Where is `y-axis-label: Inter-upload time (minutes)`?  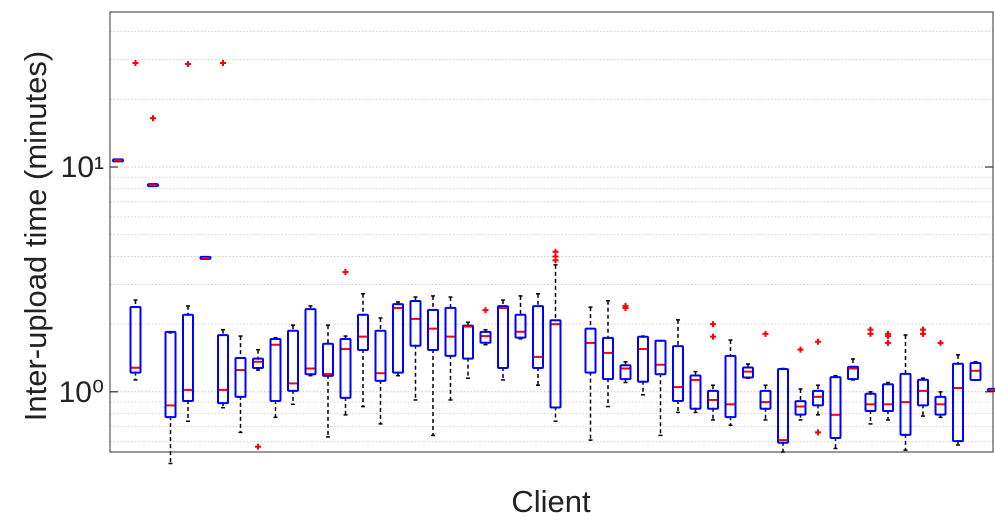
y-axis-label: Inter-upload time (minutes) is located at coordinates (35, 236).